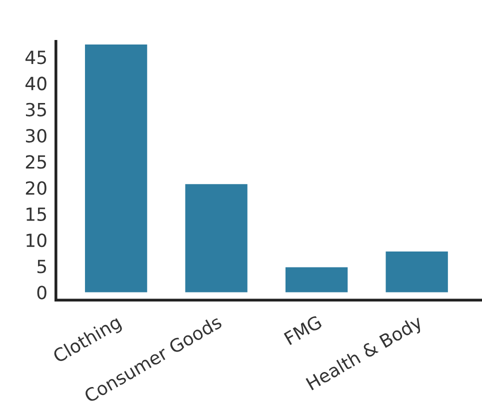 The image size is (482, 414). I want to click on y-tick-label: 35, so click(36, 109).